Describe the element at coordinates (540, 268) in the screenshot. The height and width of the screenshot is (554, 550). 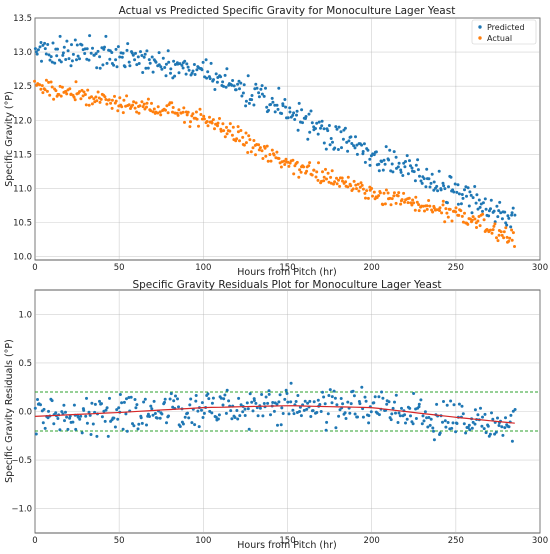
I see `x-tick-label: 300` at that location.